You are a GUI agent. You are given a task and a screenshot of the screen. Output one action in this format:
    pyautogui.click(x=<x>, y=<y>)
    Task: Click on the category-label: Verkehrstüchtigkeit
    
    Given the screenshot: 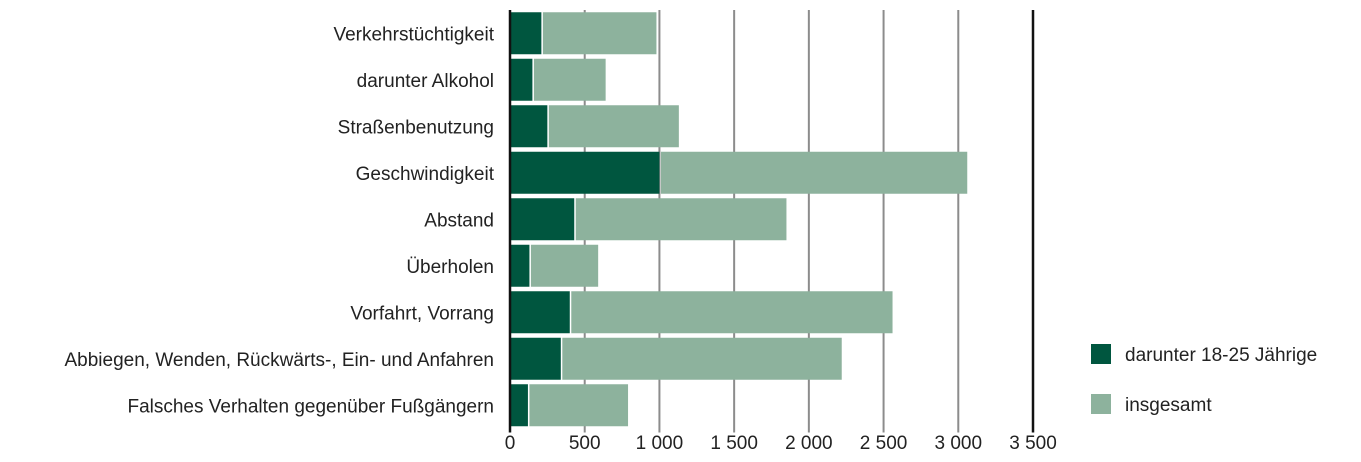 What is the action you would take?
    pyautogui.click(x=413, y=34)
    